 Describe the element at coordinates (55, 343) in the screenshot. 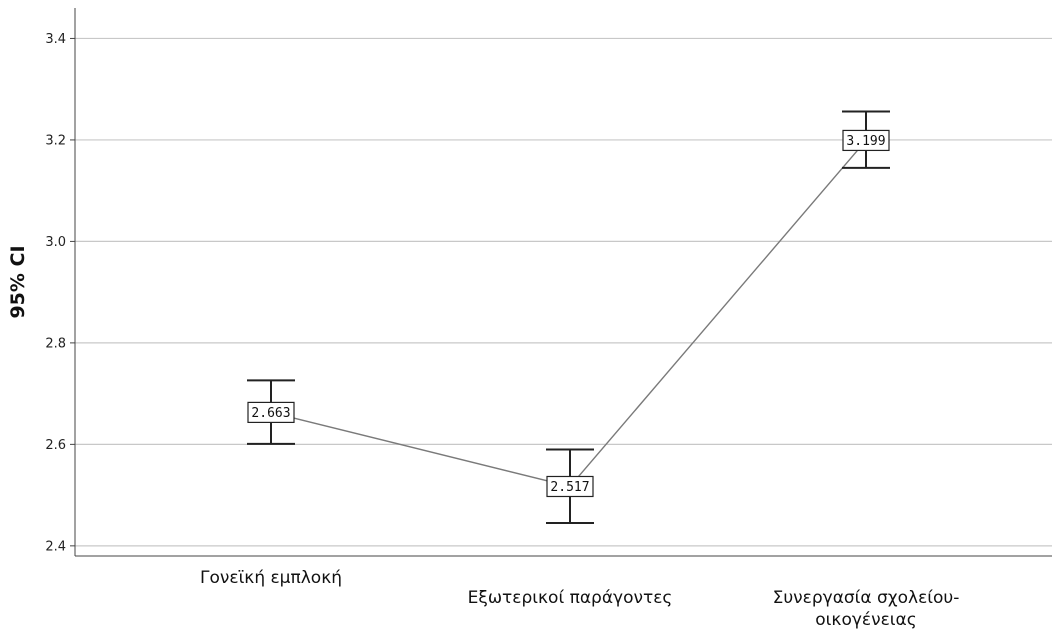

I see `y-tick-label: 2.8` at that location.